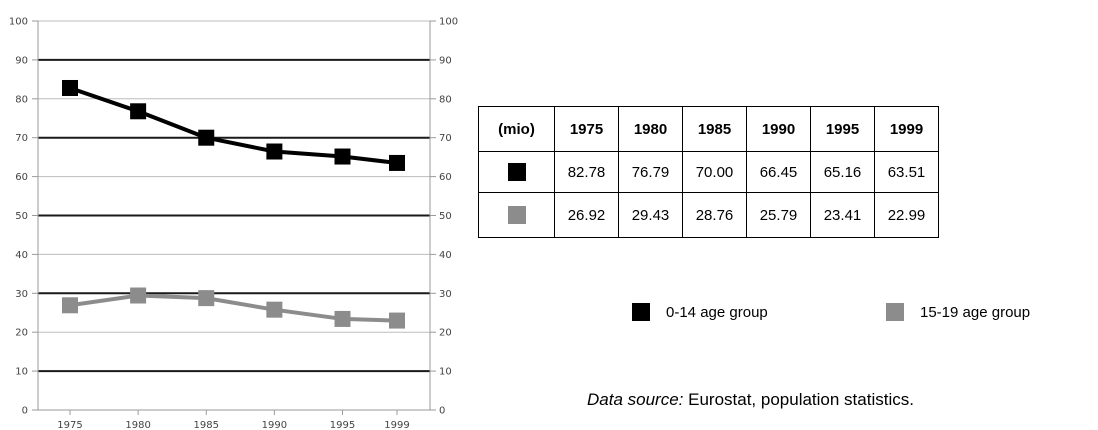 The height and width of the screenshot is (430, 1098). Describe the element at coordinates (516, 129) in the screenshot. I see `unit-label: (mio)` at that location.